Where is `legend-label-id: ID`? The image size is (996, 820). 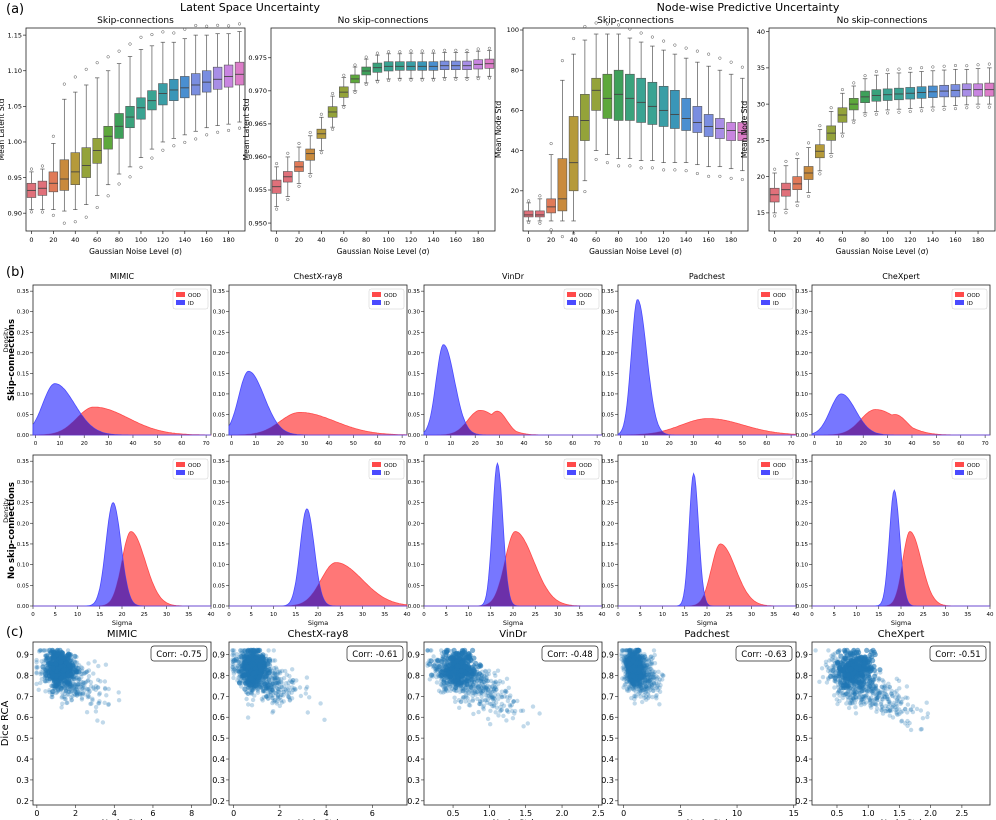 legend-label-id: ID is located at coordinates (776, 474).